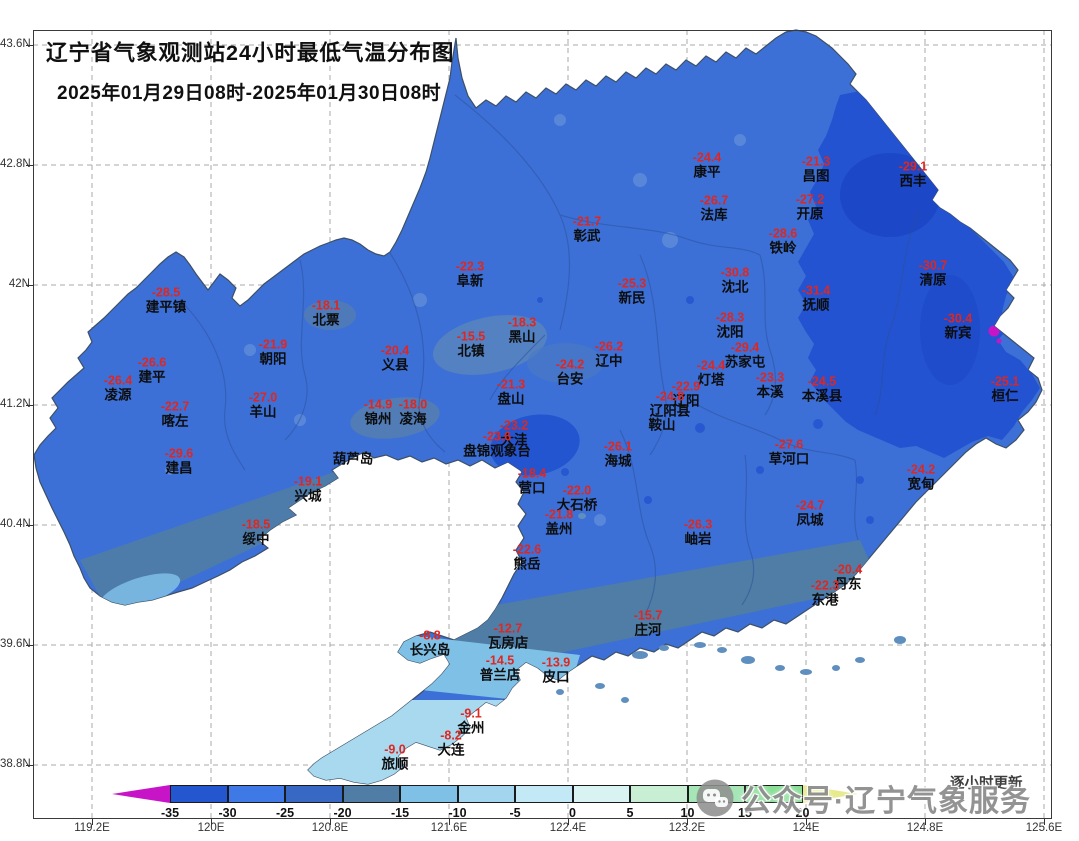 The width and height of the screenshot is (1079, 841). I want to click on station-name: 法库, so click(714, 214).